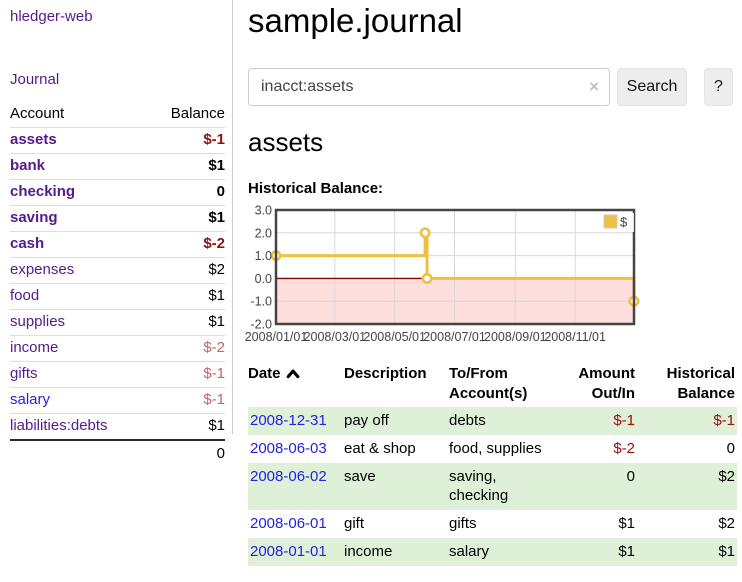 The width and height of the screenshot is (742, 582). What do you see at coordinates (263, 256) in the screenshot?
I see `svg-text: 1.0` at bounding box center [263, 256].